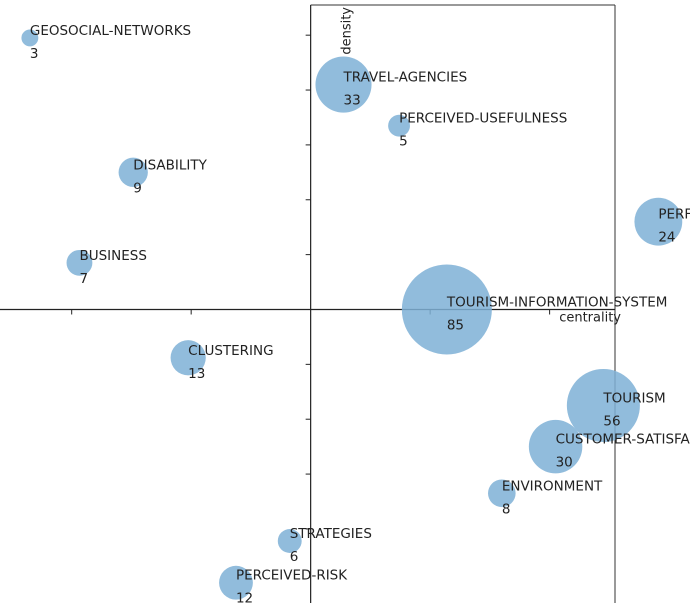  What do you see at coordinates (196, 374) in the screenshot?
I see `bubble-count: 13` at bounding box center [196, 374].